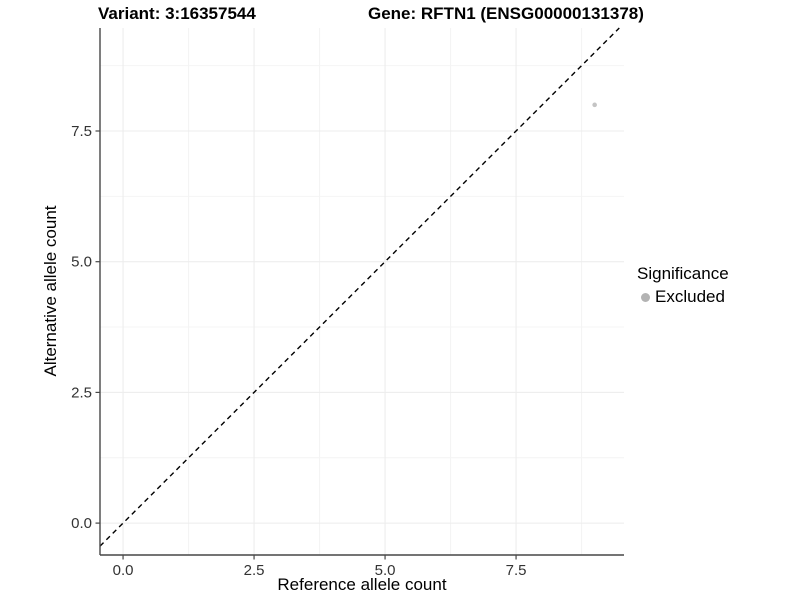 The width and height of the screenshot is (800, 600). I want to click on data-point, so click(594, 105).